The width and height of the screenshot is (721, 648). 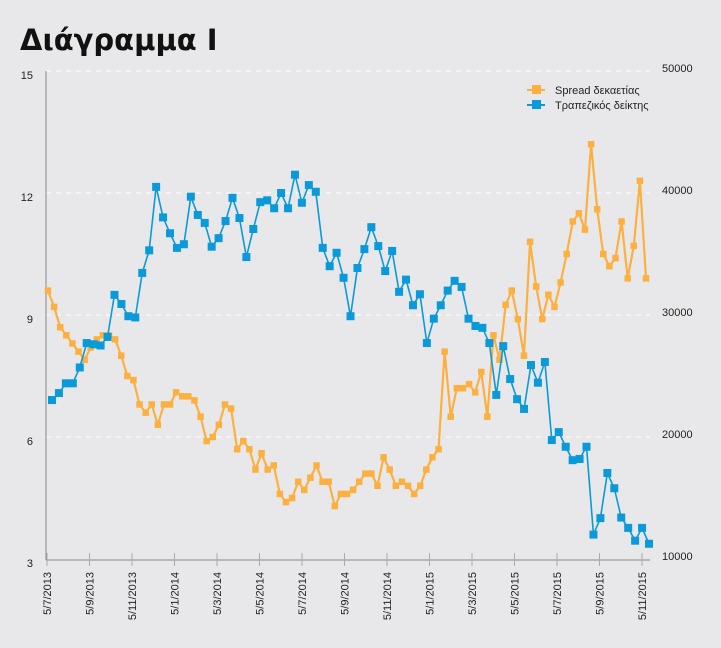 What do you see at coordinates (677, 557) in the screenshot?
I see `right-tick-label: 10000` at bounding box center [677, 557].